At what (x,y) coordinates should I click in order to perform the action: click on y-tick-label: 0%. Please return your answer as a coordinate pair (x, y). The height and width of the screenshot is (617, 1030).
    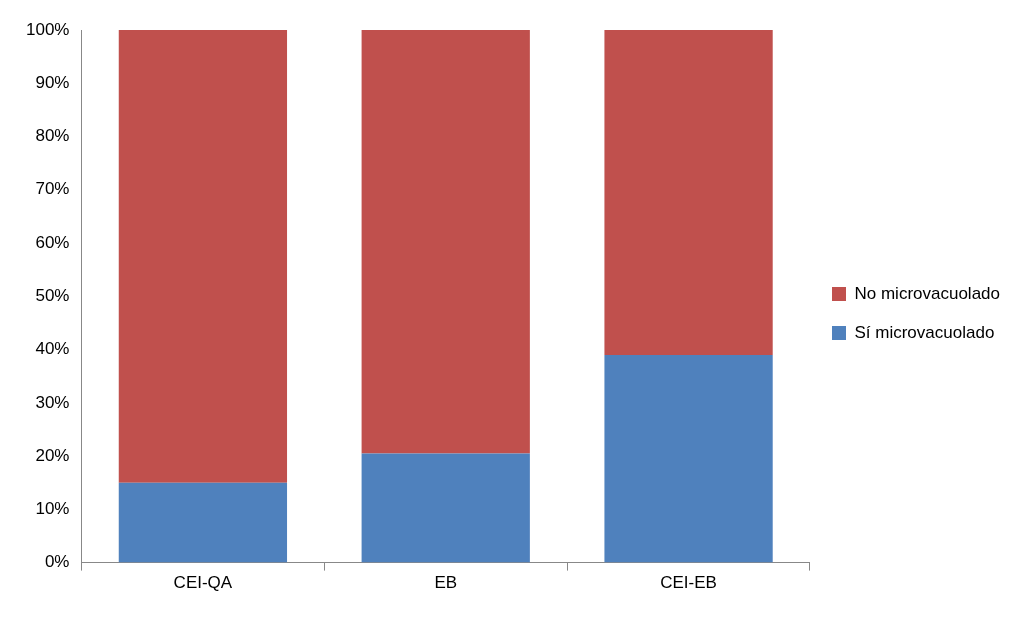
    Looking at the image, I should click on (57, 562).